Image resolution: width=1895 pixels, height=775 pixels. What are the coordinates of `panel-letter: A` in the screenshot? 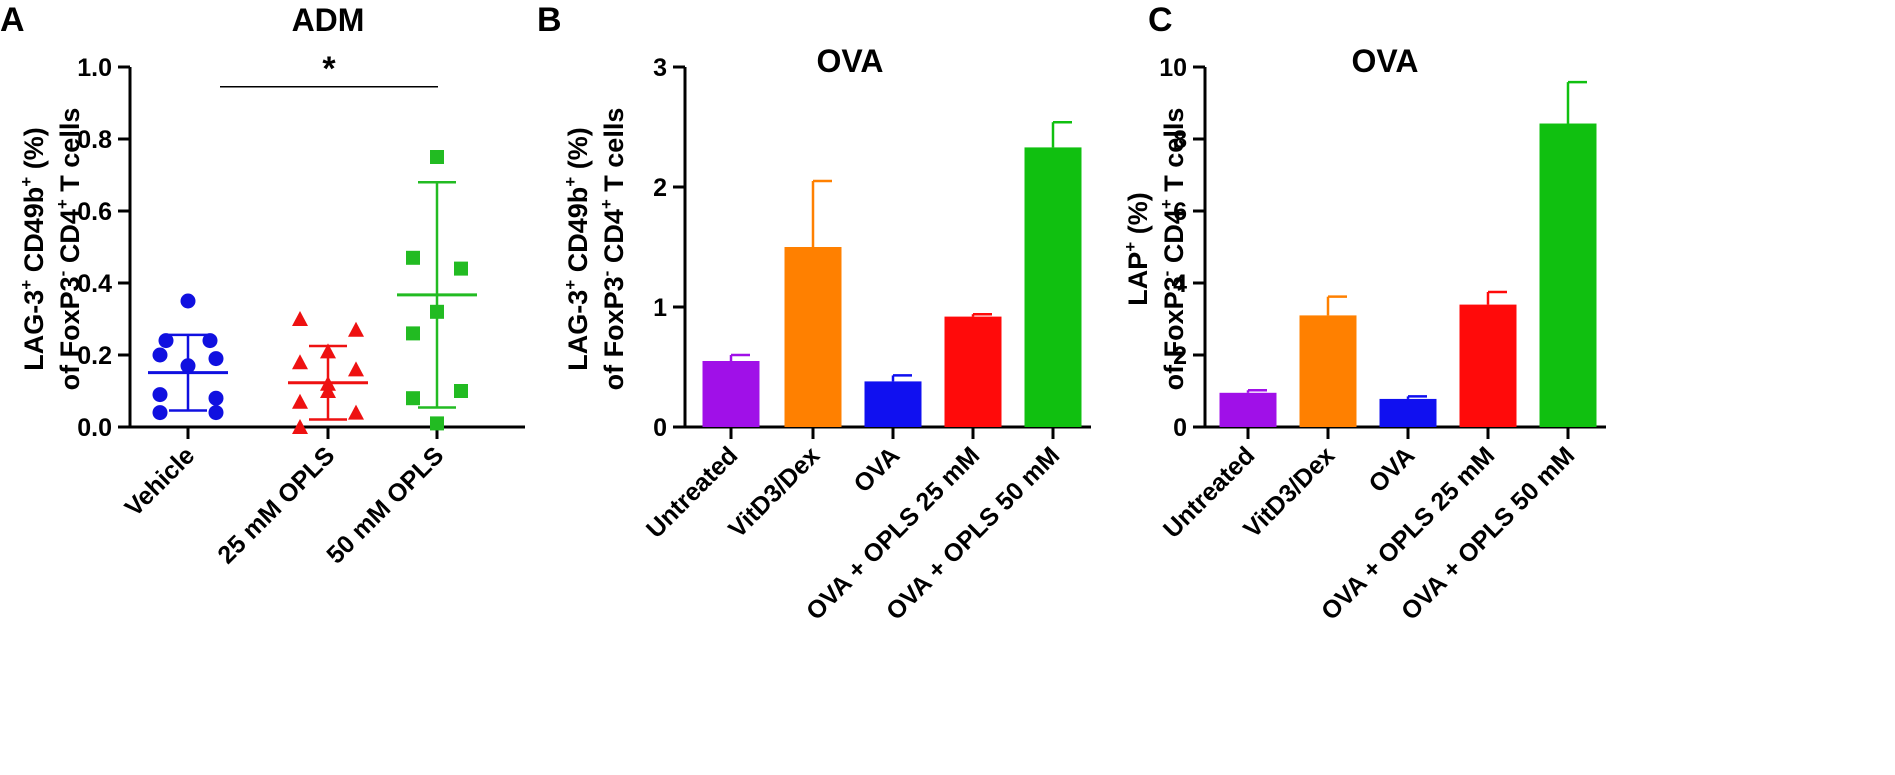 It's located at (12, 20).